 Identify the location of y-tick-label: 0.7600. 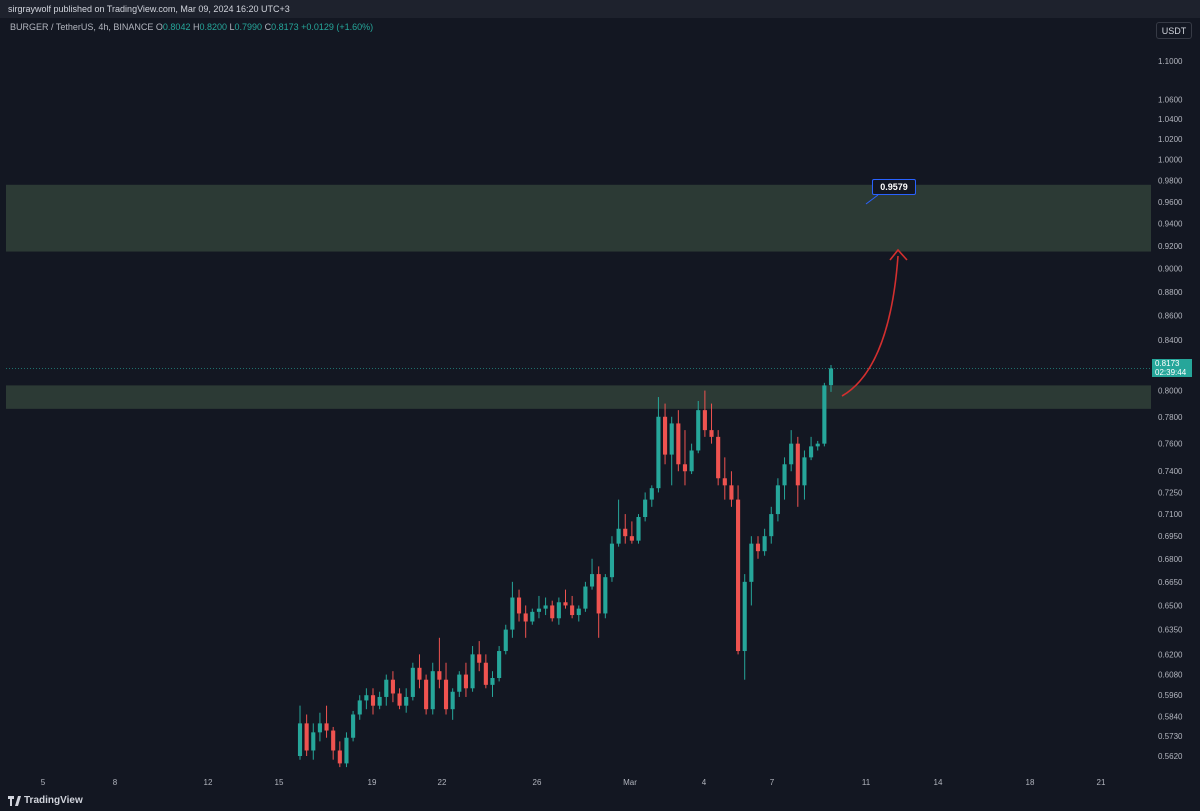
(1170, 444).